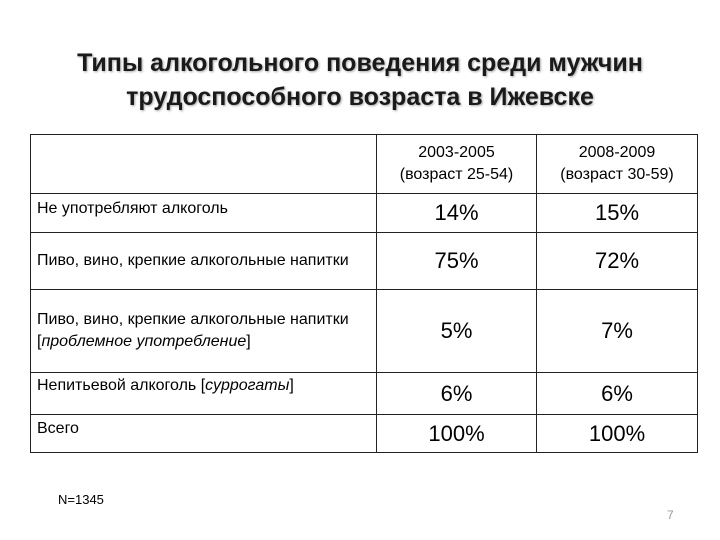  I want to click on table-row: Всего 100% 100%, so click(364, 433).